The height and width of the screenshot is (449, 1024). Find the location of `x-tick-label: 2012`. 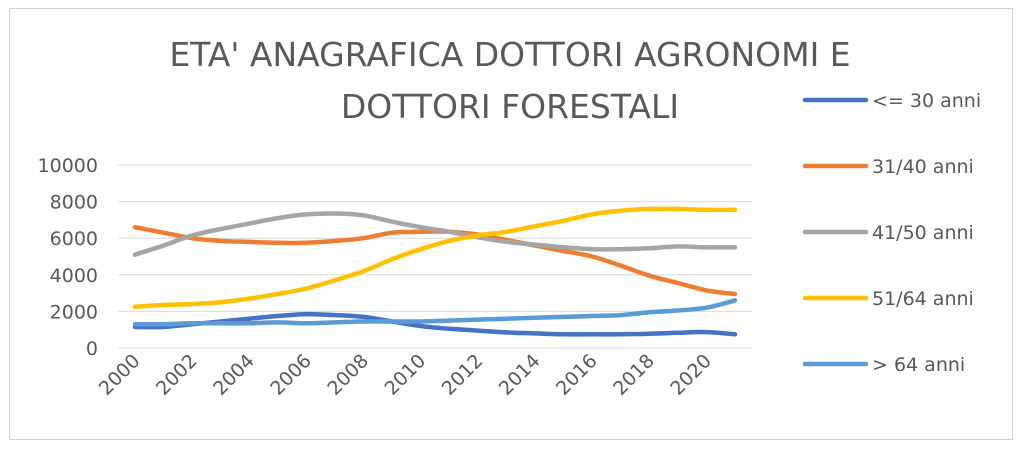

x-tick-label: 2012 is located at coordinates (463, 375).